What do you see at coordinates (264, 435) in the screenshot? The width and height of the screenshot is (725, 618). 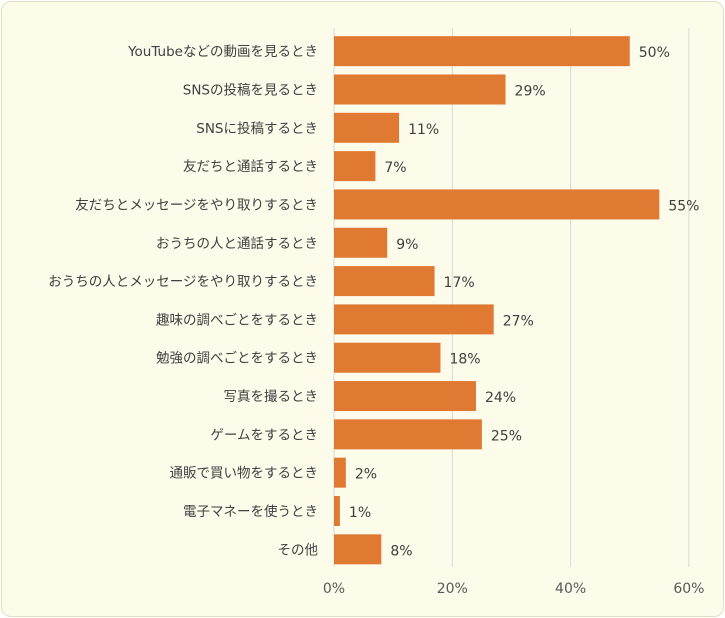 I see `category-label-11: ゲームをするとき` at bounding box center [264, 435].